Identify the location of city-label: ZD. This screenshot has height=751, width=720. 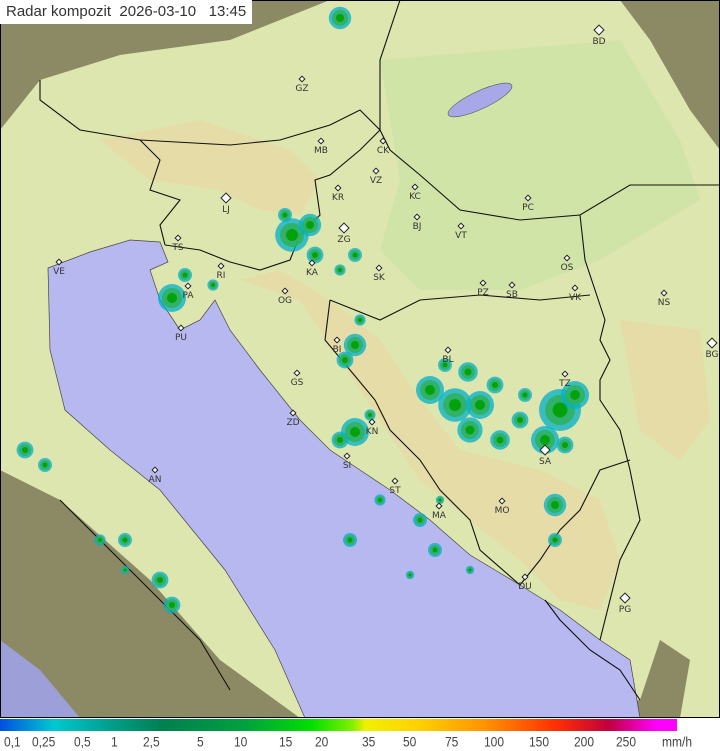
(292, 423).